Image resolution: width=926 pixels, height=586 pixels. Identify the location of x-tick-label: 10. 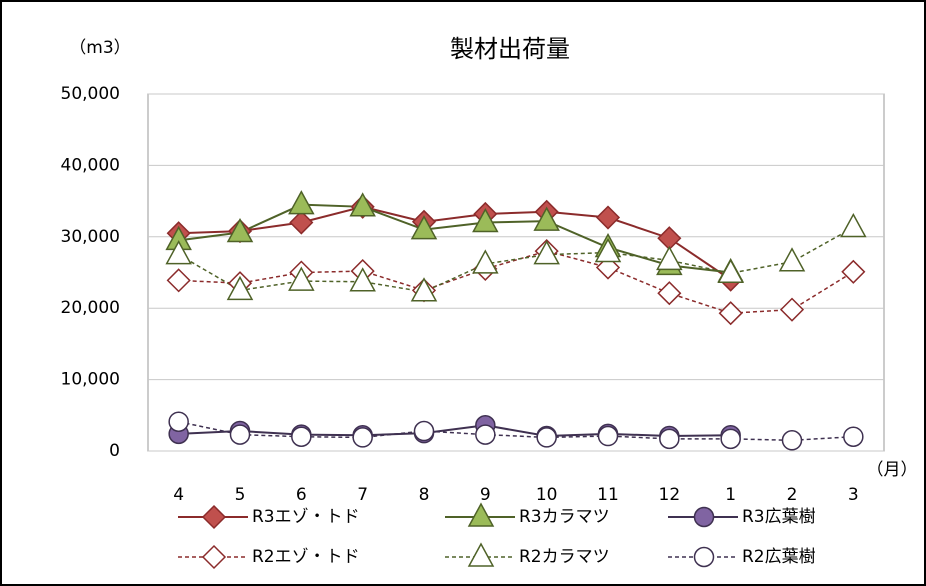
(547, 495).